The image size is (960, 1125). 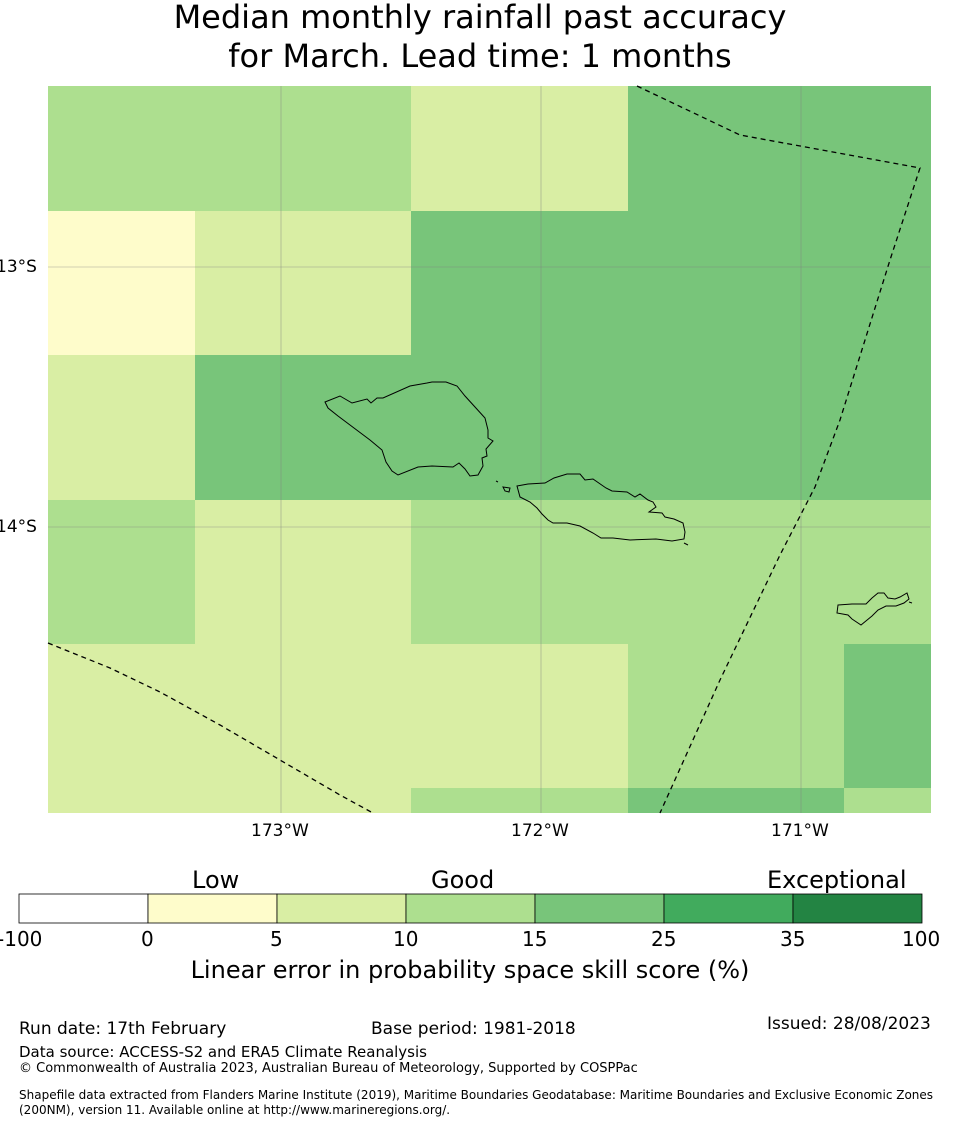 What do you see at coordinates (506, 489) in the screenshot?
I see `island-manono` at bounding box center [506, 489].